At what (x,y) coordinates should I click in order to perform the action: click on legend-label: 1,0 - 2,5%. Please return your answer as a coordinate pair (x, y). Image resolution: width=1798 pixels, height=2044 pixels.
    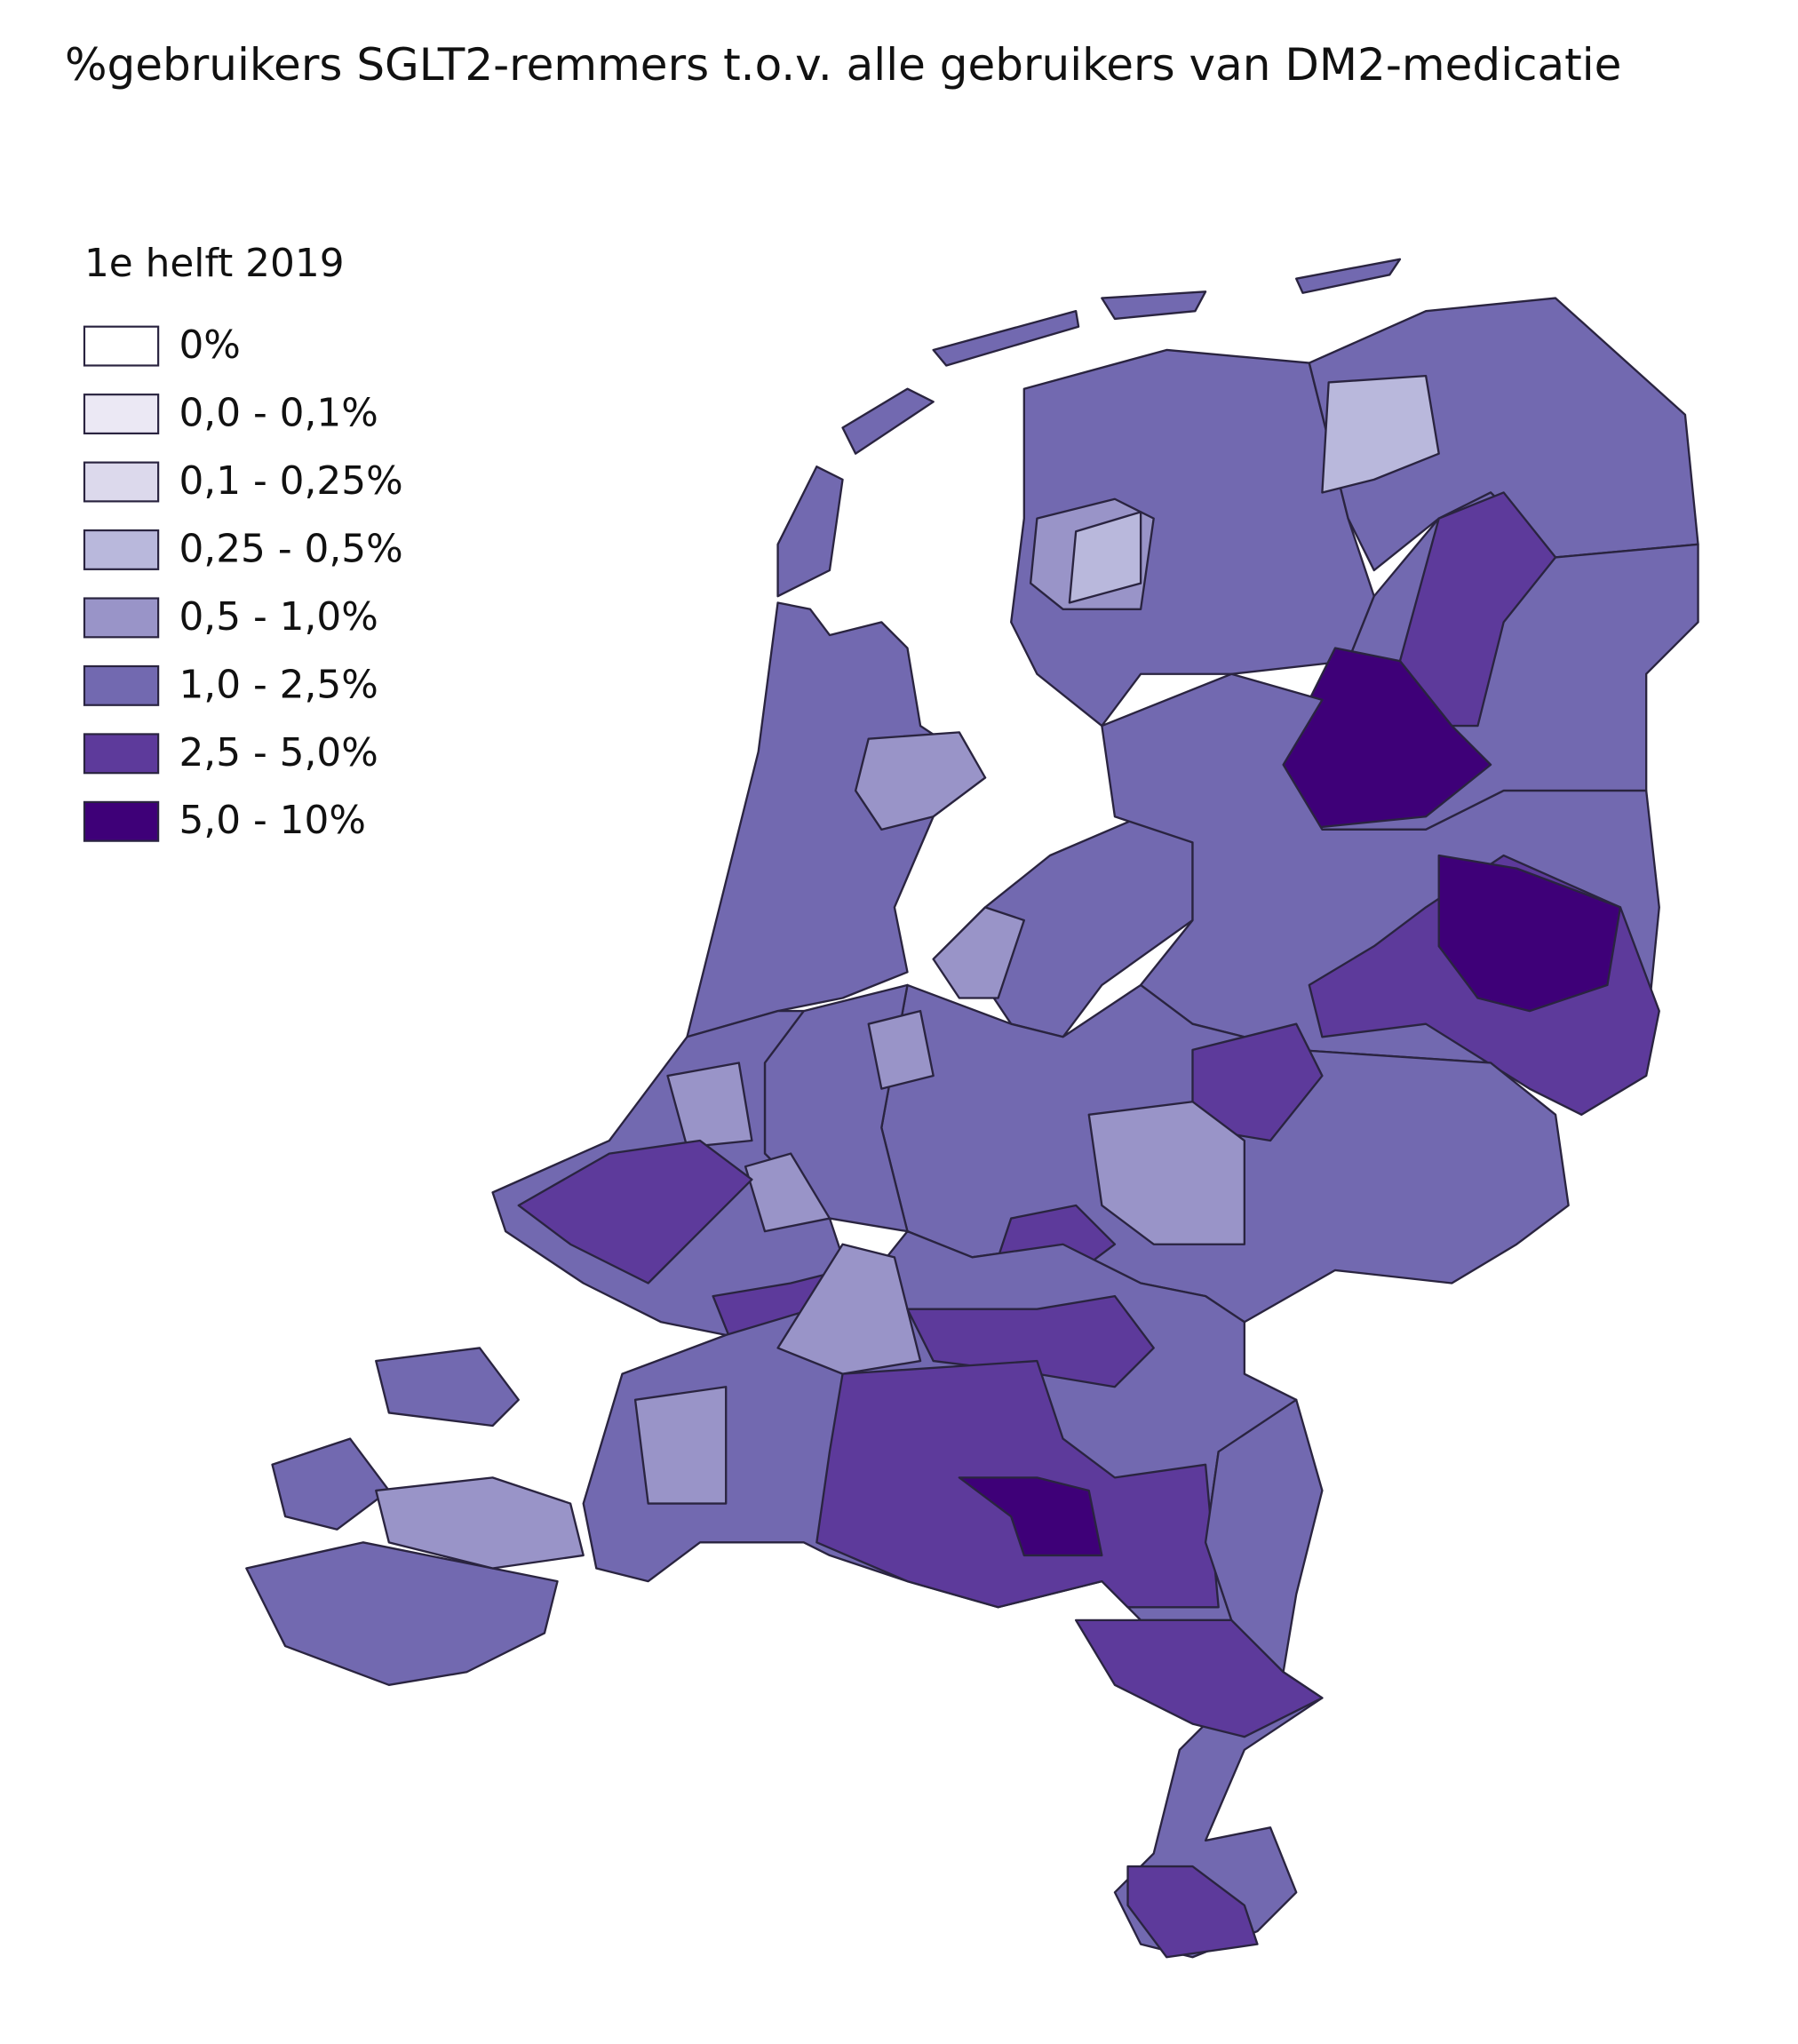
    Looking at the image, I should click on (279, 684).